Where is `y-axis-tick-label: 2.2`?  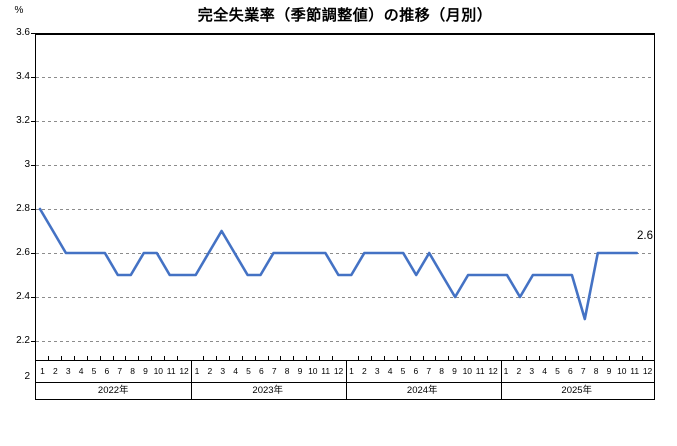 y-axis-tick-label: 2.2 is located at coordinates (23, 340).